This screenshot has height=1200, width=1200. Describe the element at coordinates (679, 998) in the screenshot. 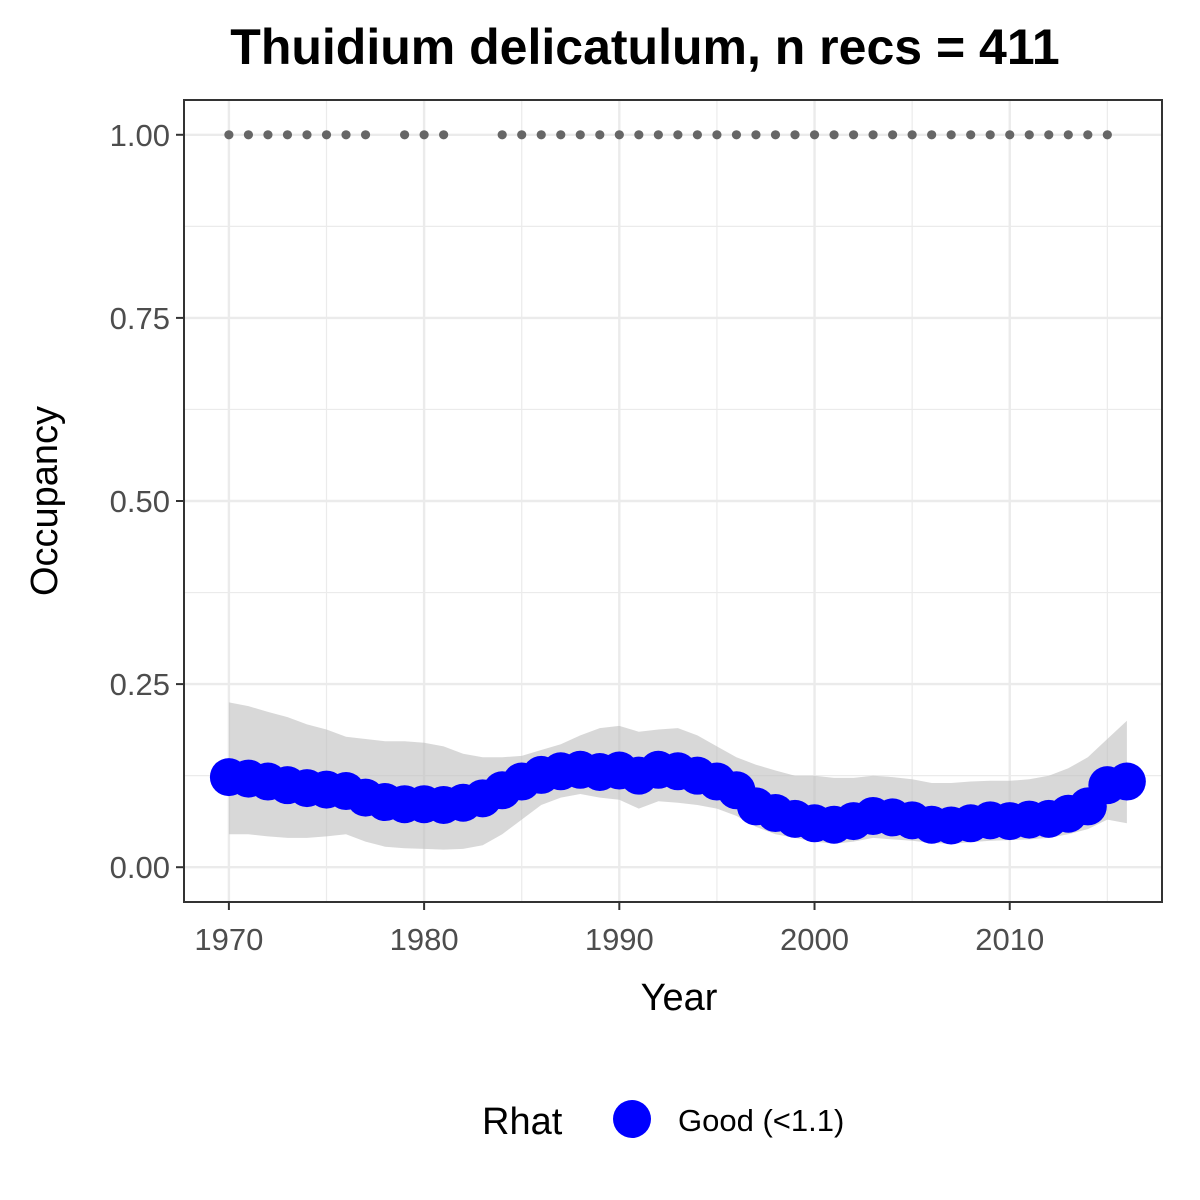

I see `x-axis-title: Year` at that location.